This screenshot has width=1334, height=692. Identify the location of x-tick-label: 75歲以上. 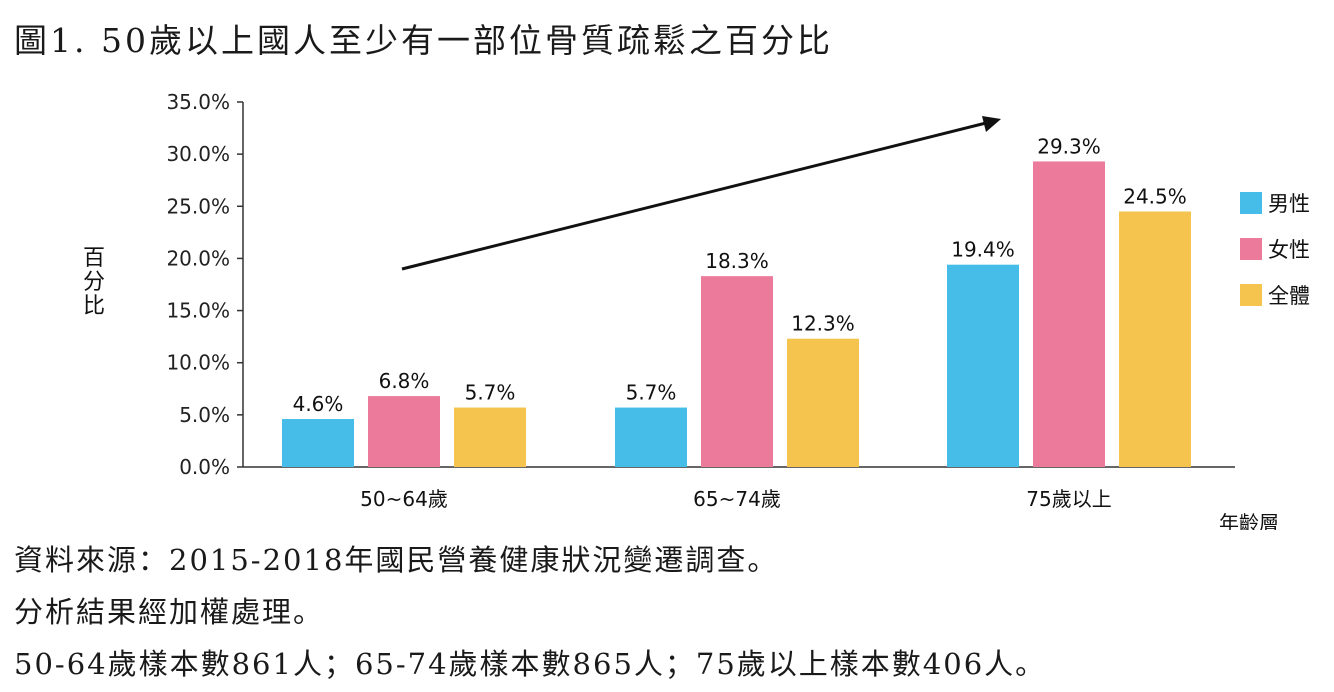
(1068, 499).